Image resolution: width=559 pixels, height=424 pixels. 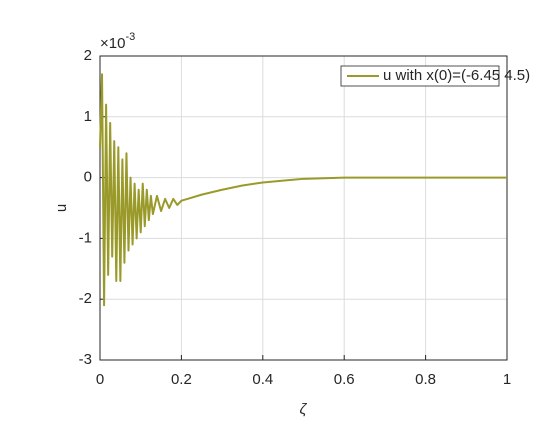 What do you see at coordinates (100, 379) in the screenshot?
I see `x-tick-label: 0` at bounding box center [100, 379].